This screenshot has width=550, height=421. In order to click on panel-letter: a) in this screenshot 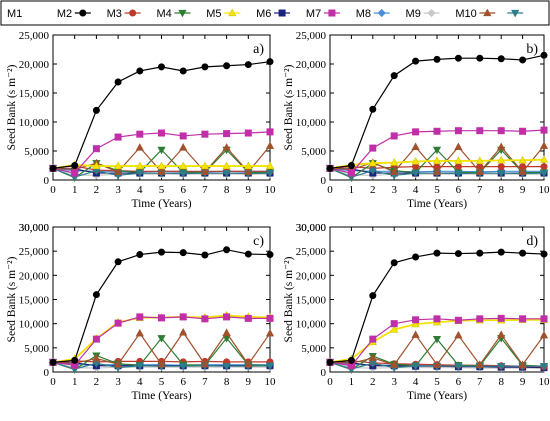, I will do `click(258, 49)`.